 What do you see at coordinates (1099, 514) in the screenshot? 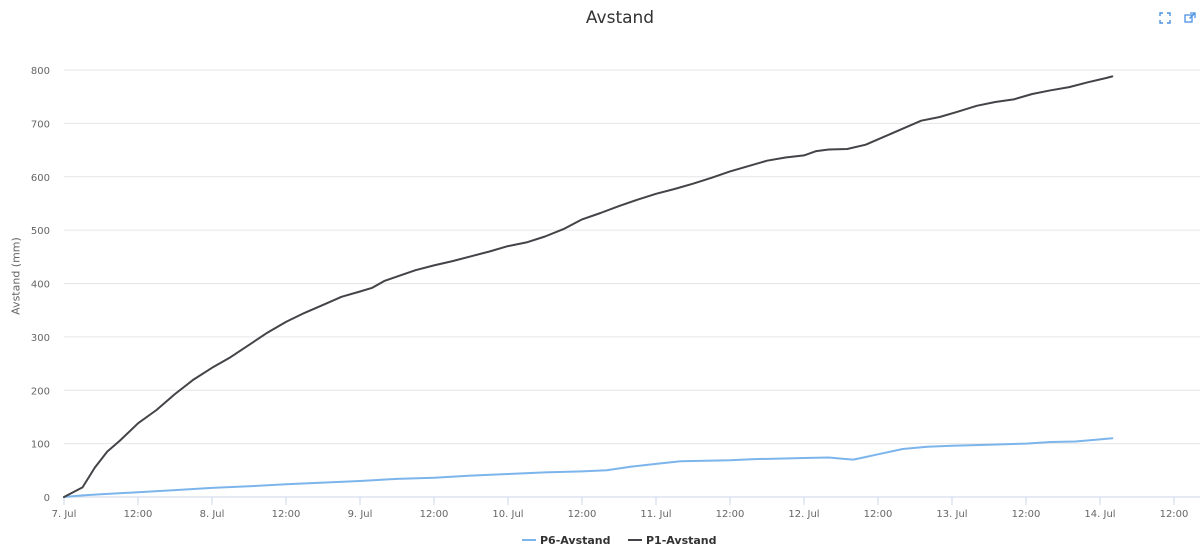
I see `x-tick-label: 14. Jul` at bounding box center [1099, 514].